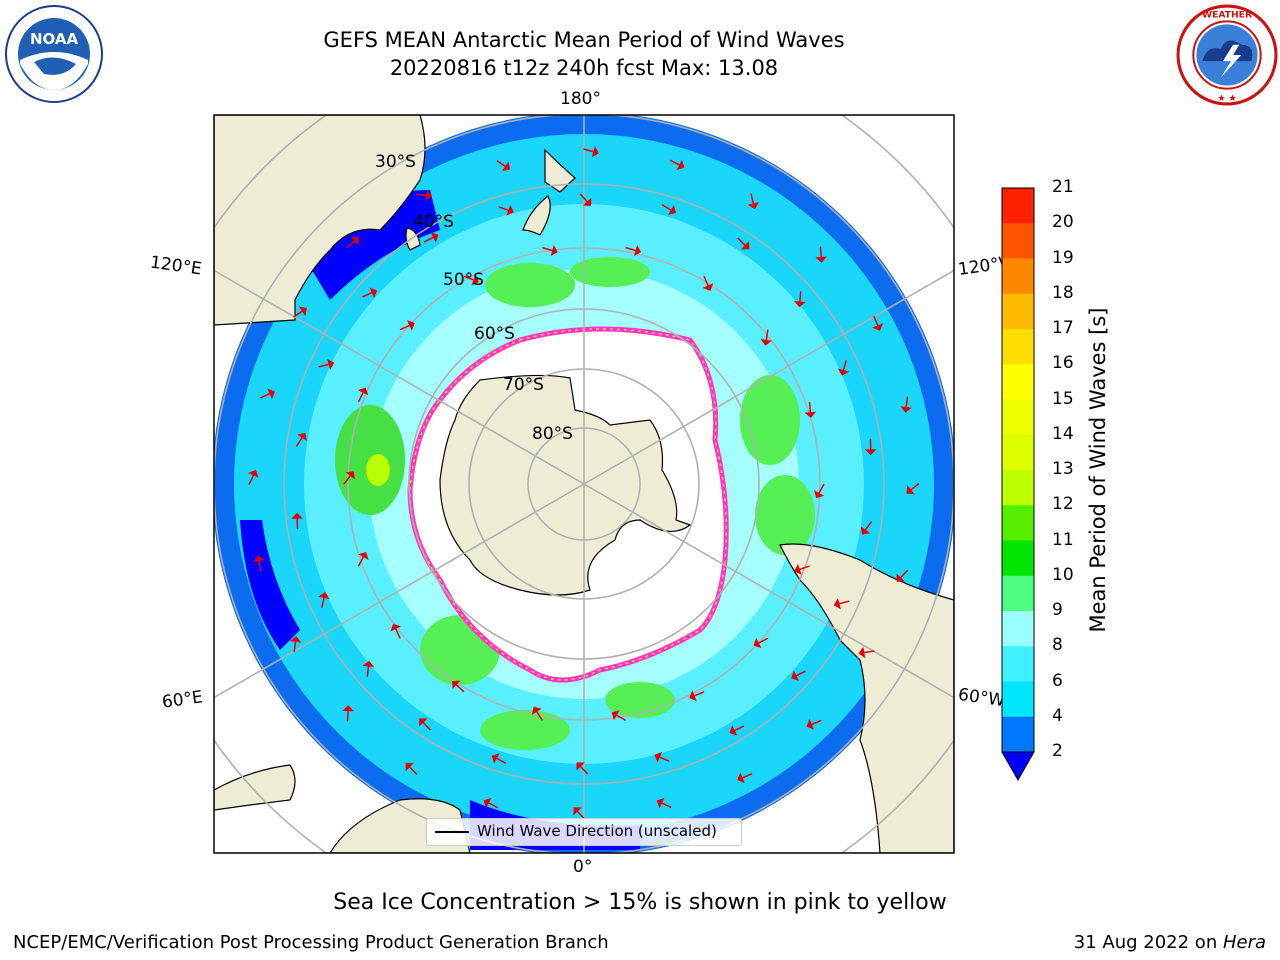  Describe the element at coordinates (1063, 574) in the screenshot. I see `colorbar-tick-label: 10` at that location.